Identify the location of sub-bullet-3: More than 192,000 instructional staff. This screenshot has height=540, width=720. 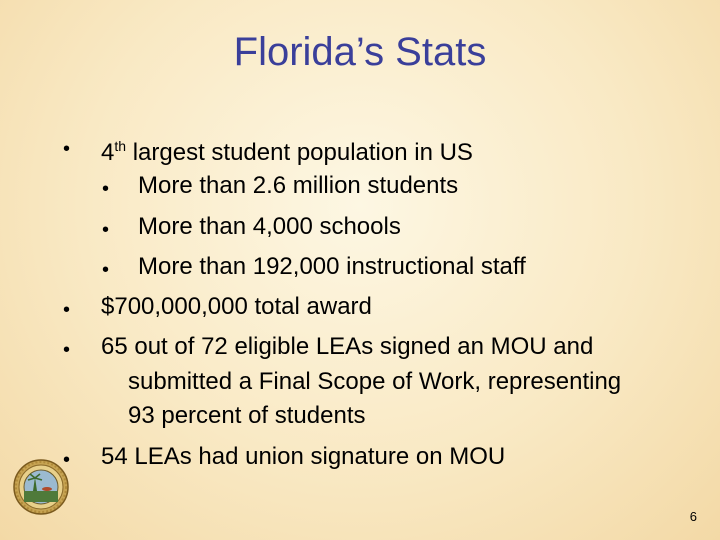
(332, 266).